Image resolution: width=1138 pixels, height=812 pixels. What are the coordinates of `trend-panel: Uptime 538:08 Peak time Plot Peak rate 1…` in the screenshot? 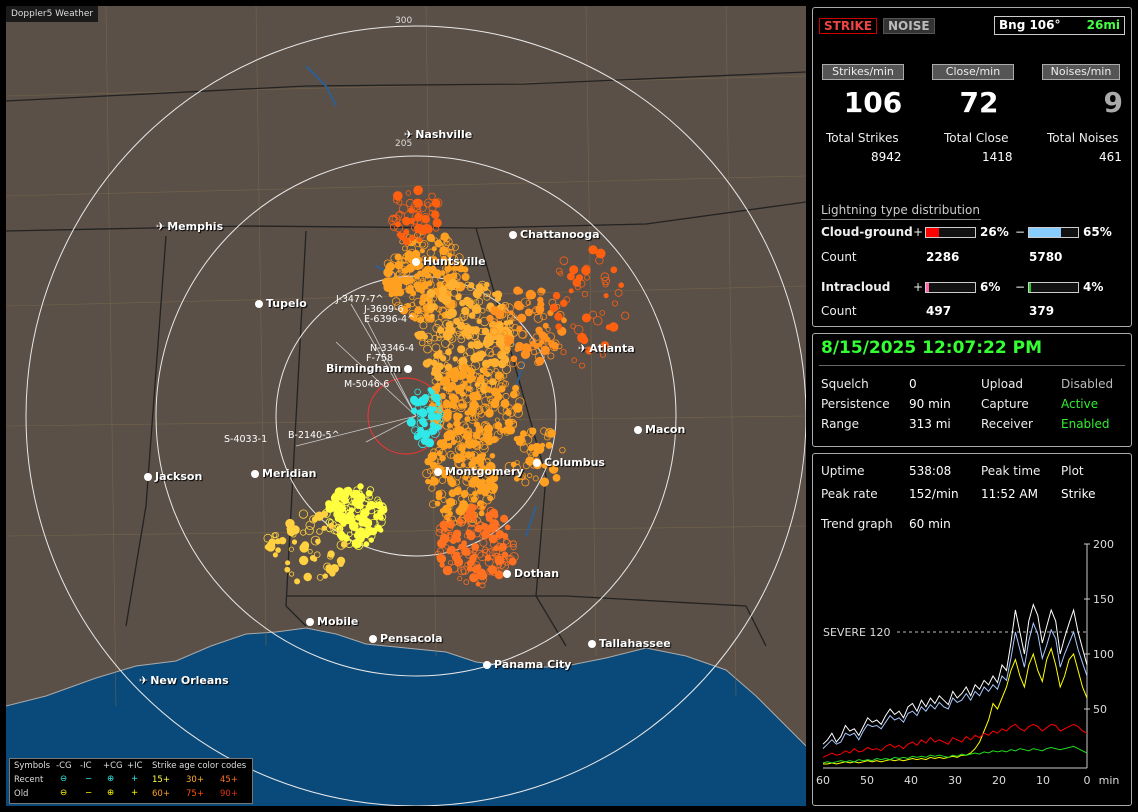 It's located at (972, 629).